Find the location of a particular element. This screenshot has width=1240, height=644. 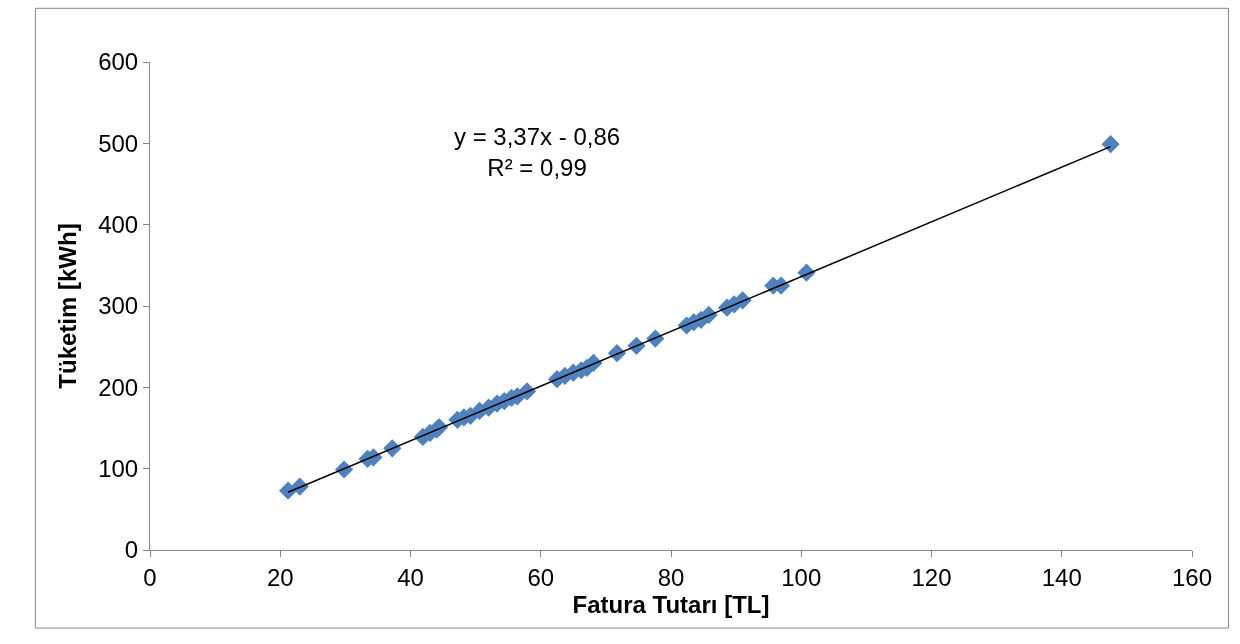

x-tick-label: 0 is located at coordinates (150, 577).